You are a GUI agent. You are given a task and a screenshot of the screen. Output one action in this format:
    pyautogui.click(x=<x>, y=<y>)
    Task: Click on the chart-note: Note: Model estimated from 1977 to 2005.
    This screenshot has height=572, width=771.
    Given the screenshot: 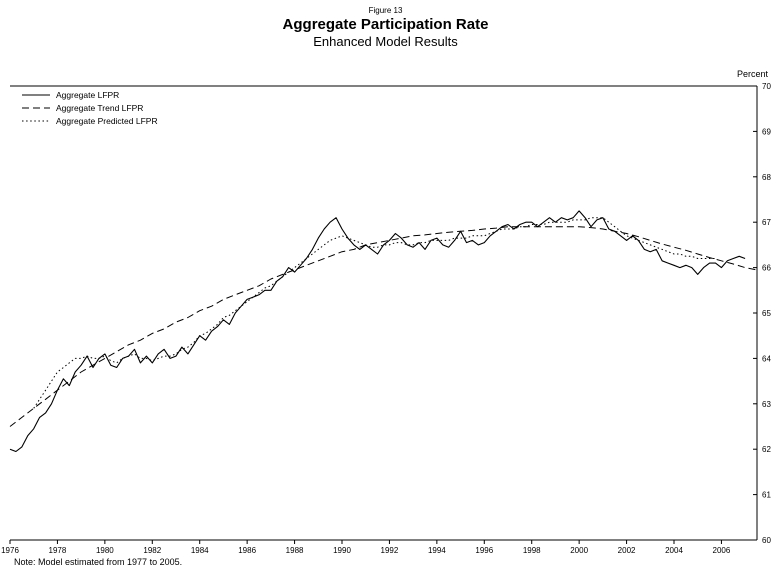 What is the action you would take?
    pyautogui.click(x=98, y=562)
    